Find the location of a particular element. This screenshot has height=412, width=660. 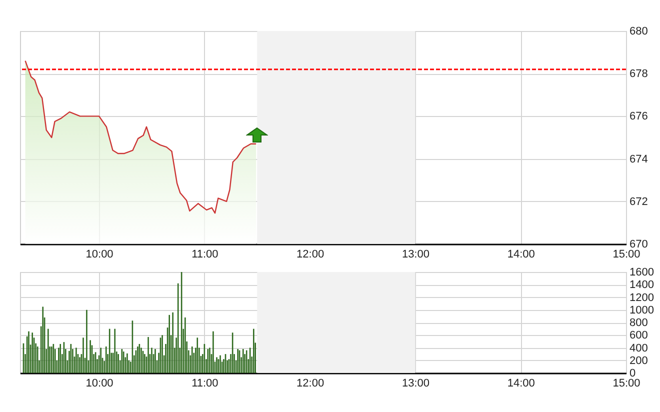

y-tick-label: 200 is located at coordinates (639, 360).